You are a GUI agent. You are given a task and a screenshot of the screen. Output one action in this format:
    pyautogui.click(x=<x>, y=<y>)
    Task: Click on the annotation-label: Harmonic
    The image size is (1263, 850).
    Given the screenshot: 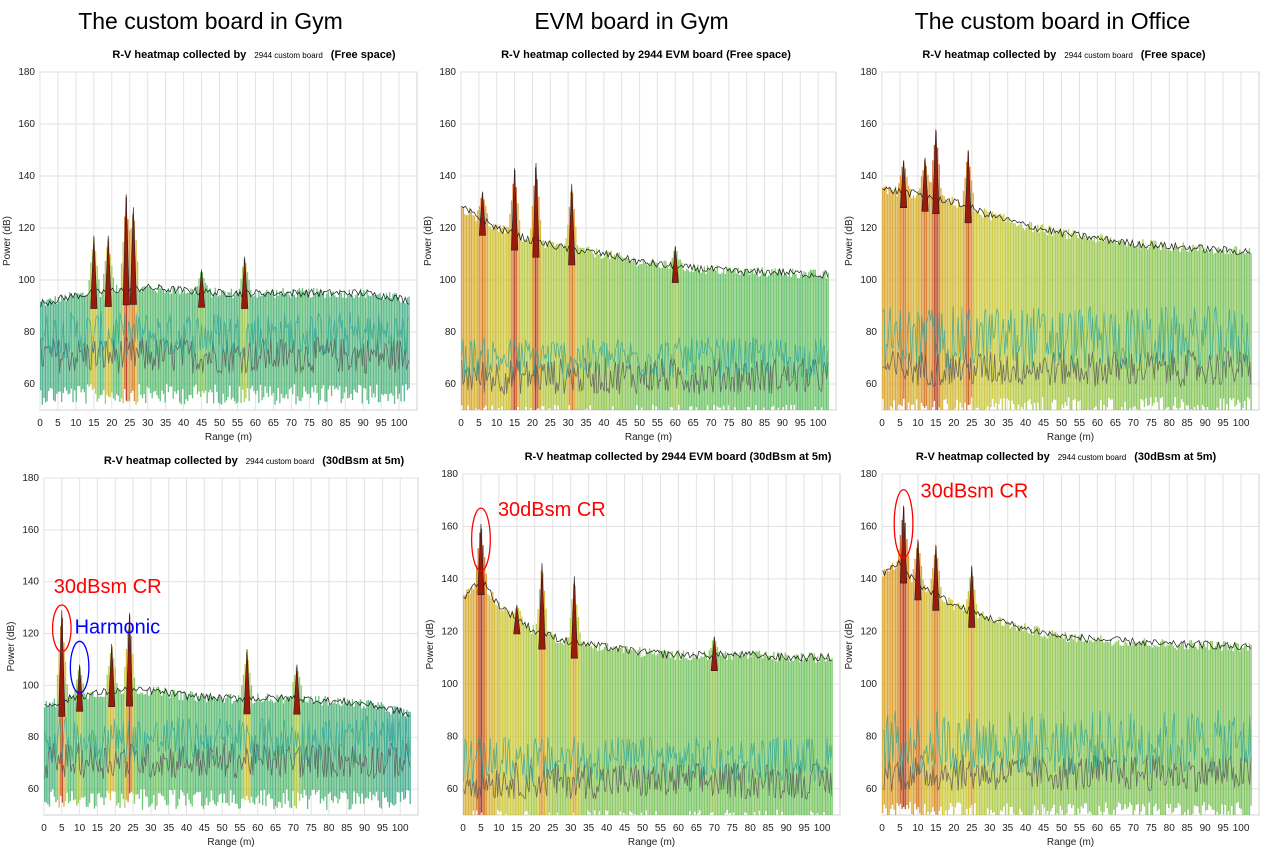 What is the action you would take?
    pyautogui.click(x=118, y=627)
    